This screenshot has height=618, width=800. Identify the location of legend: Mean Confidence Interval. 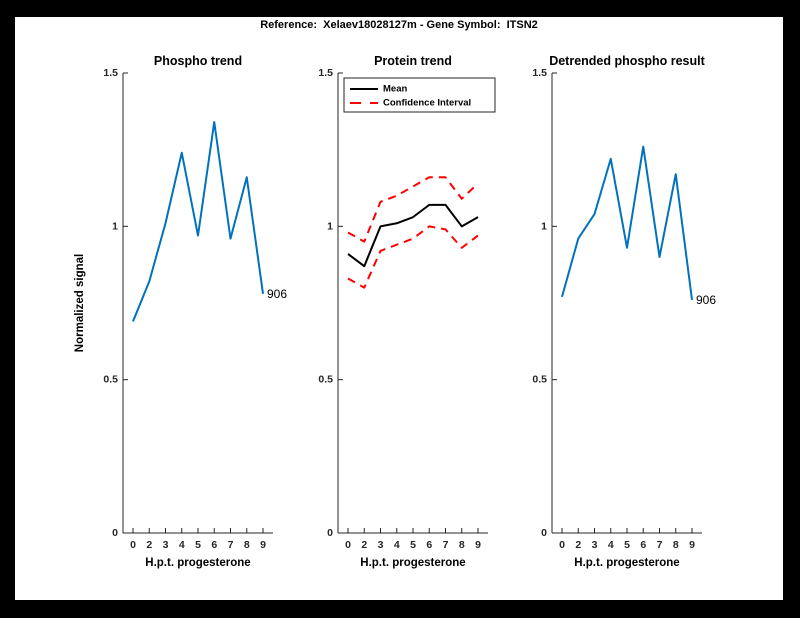
(419, 95).